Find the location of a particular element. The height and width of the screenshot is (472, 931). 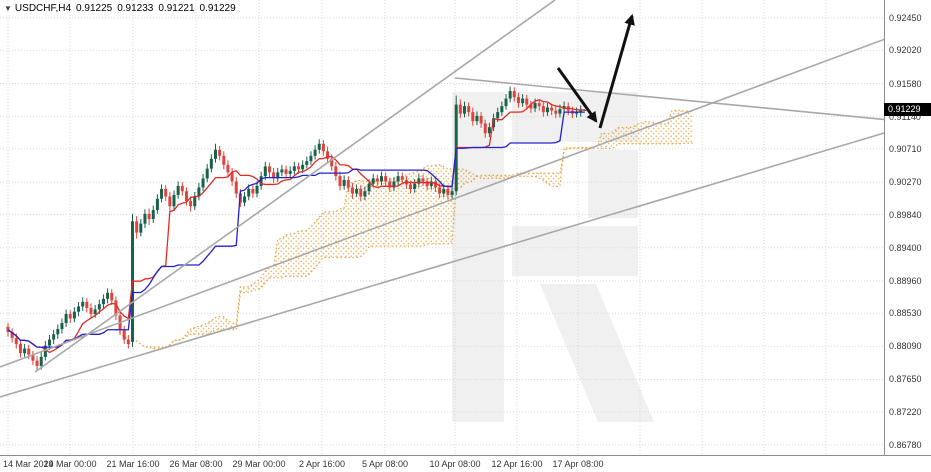

y-axis-label: 0.90270 is located at coordinates (905, 182).